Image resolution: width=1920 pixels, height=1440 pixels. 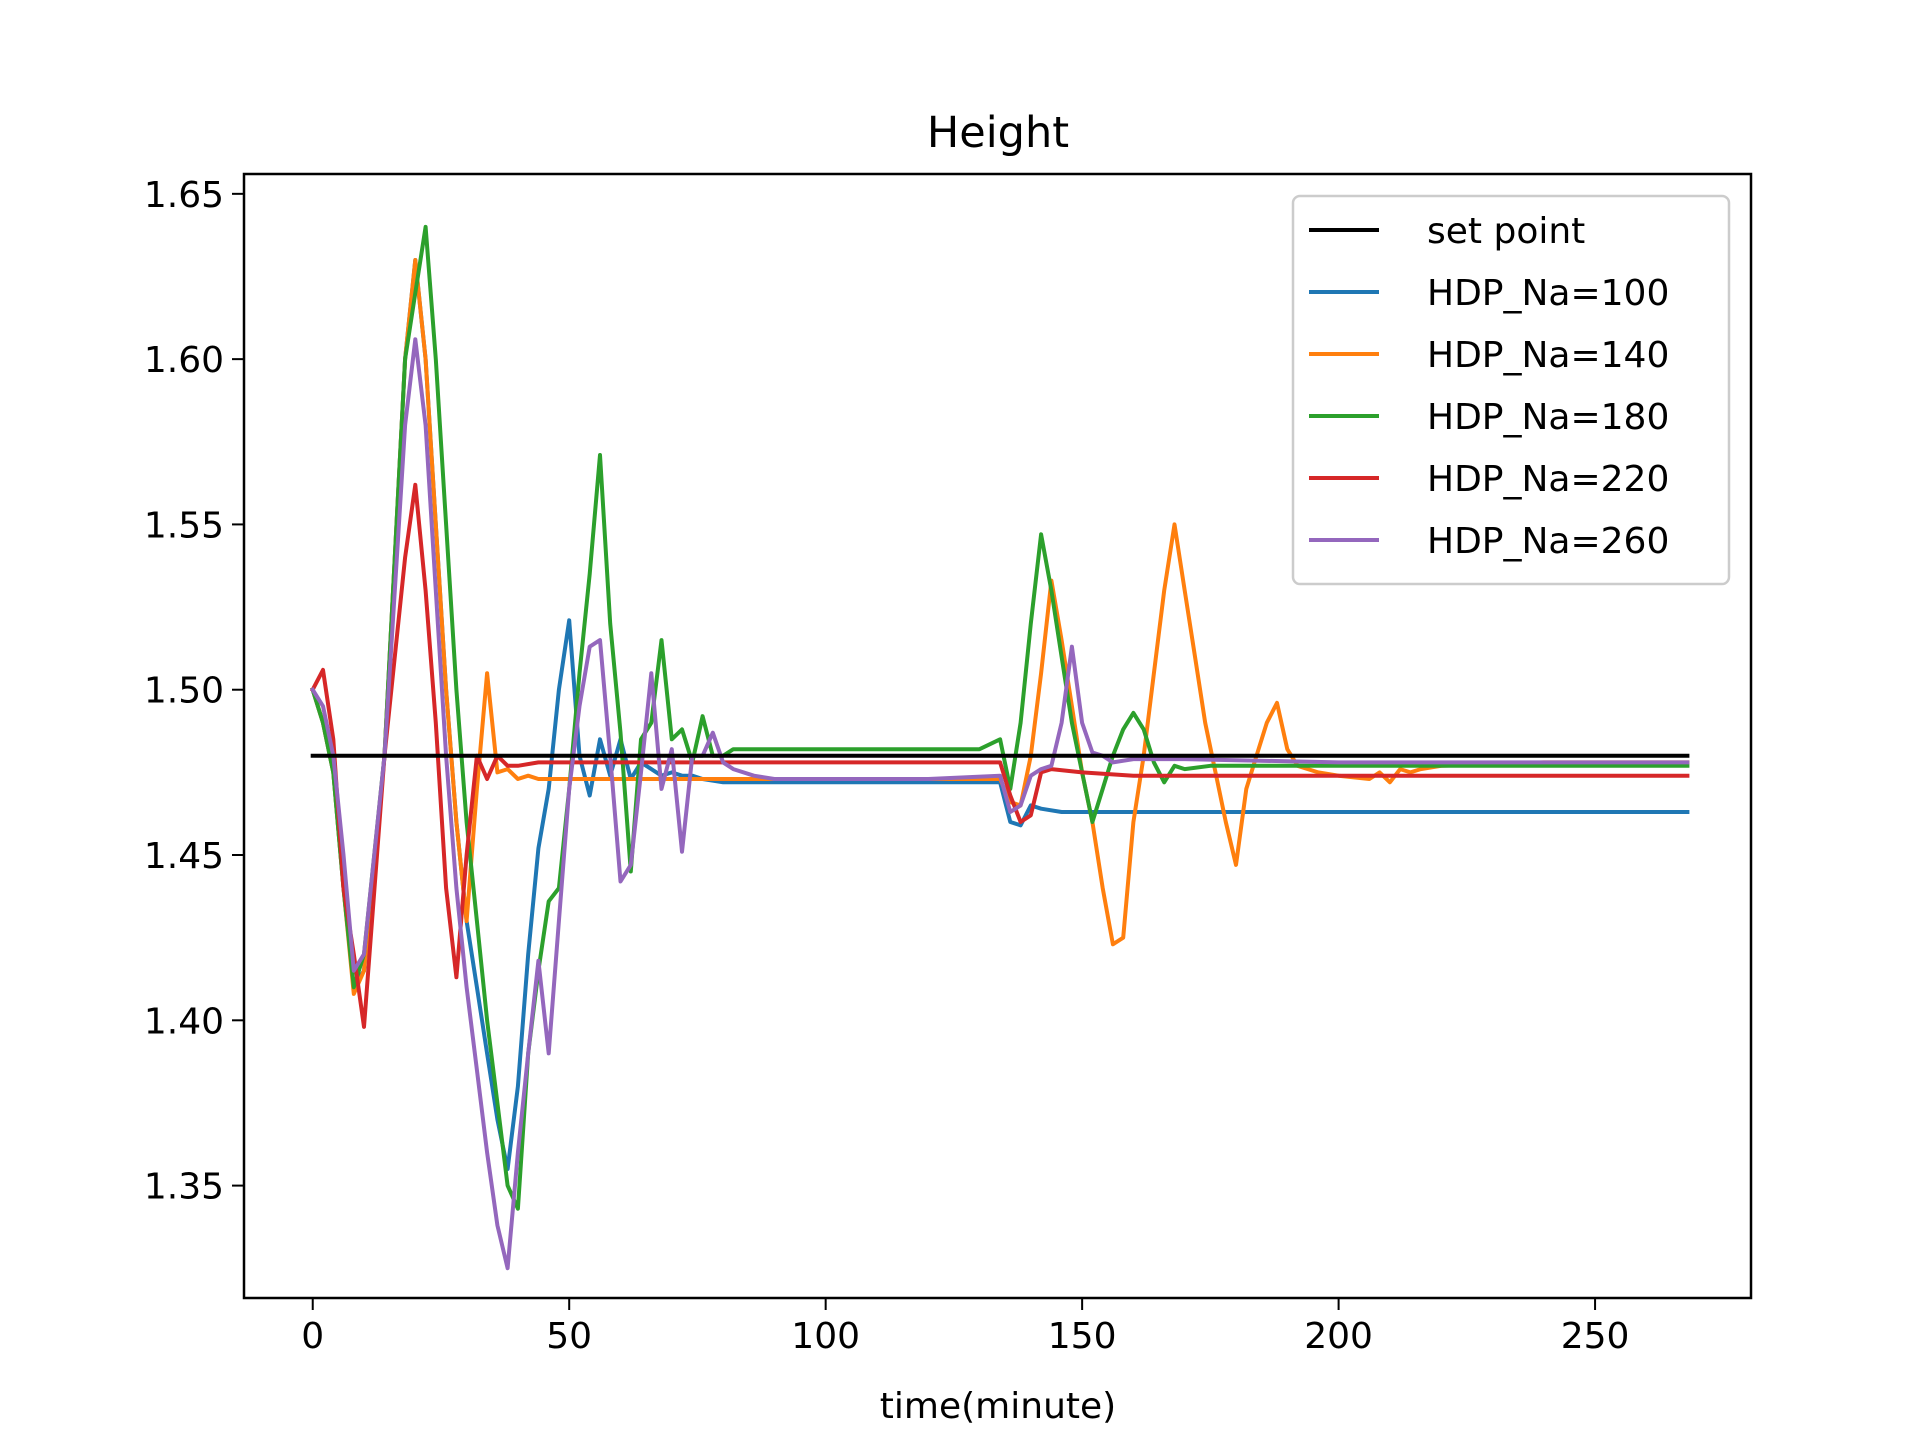 I want to click on legend-label: HDP_Na=100, so click(x=1548, y=293).